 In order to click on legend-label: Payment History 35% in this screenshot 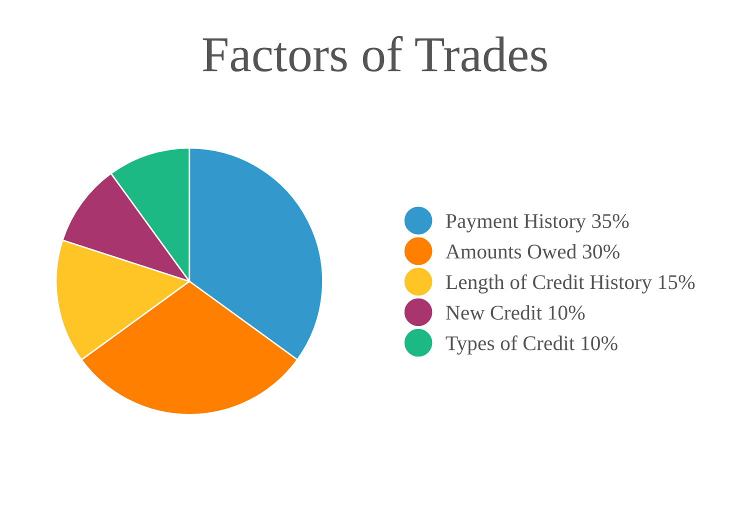, I will do `click(537, 223)`.